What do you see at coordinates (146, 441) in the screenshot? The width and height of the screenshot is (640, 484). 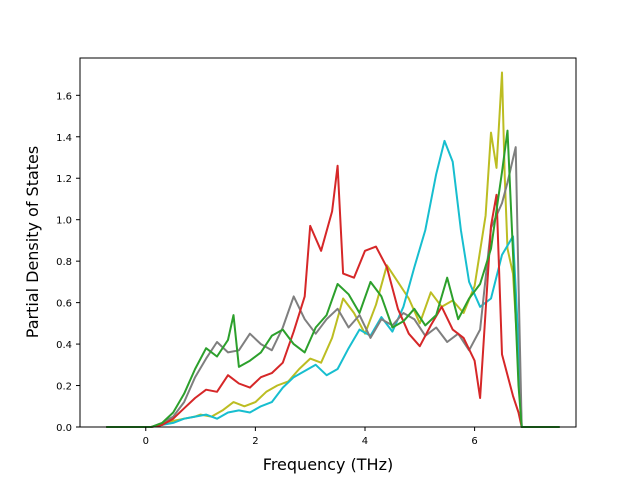 I see `x-tick-label: 0` at bounding box center [146, 441].